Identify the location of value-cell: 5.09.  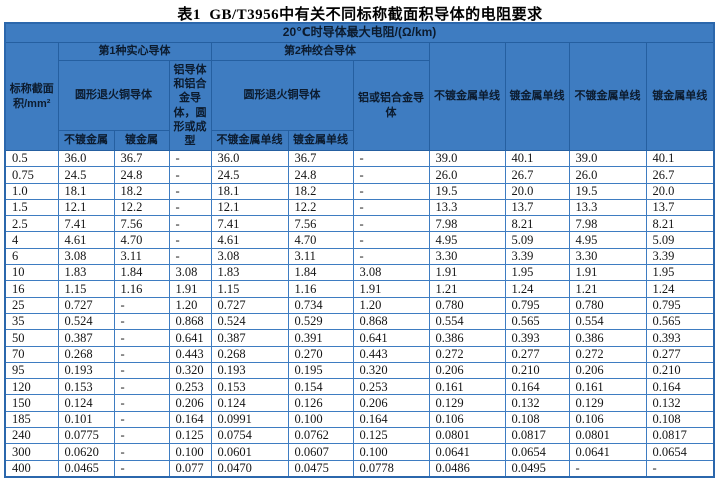
(680, 240).